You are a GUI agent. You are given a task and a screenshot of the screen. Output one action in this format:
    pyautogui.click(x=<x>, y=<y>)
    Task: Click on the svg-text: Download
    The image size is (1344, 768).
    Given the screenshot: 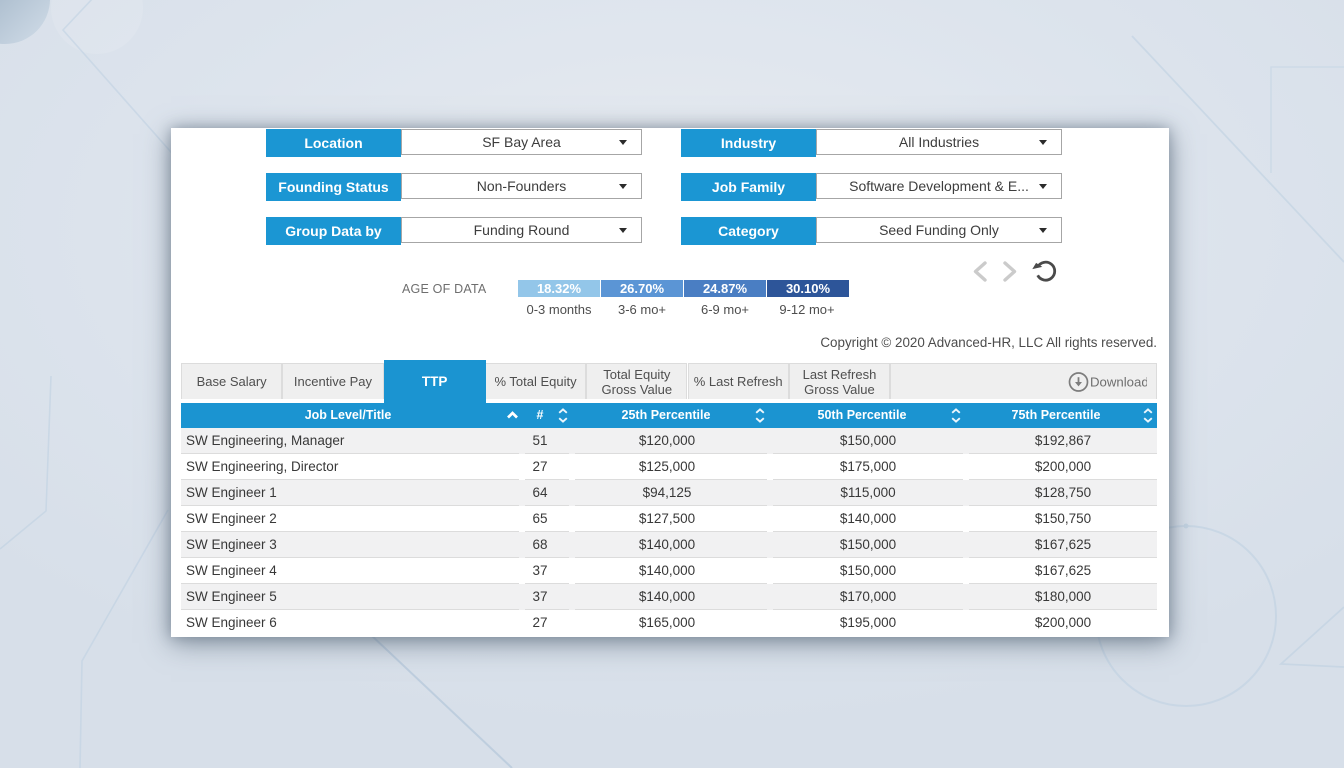 What is the action you would take?
    pyautogui.click(x=1118, y=381)
    